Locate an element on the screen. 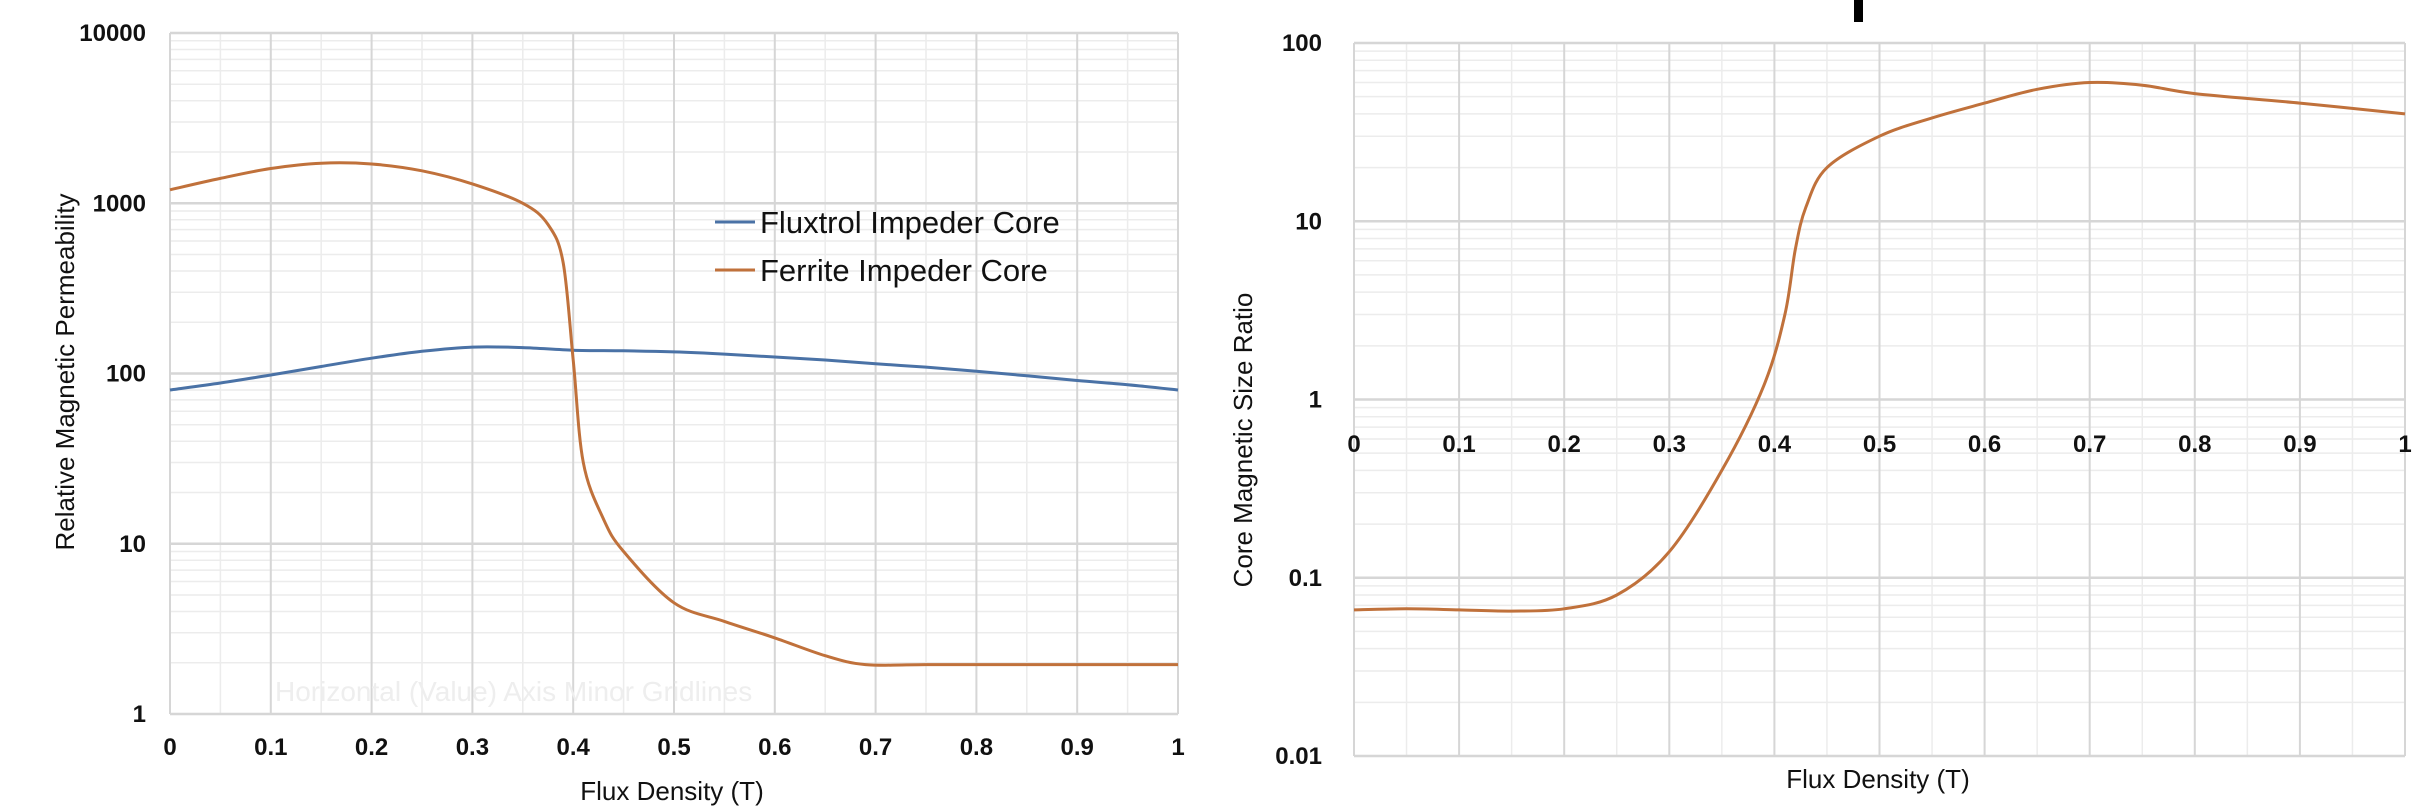 The height and width of the screenshot is (812, 2436). y-tick-label: 1000 is located at coordinates (119, 203).